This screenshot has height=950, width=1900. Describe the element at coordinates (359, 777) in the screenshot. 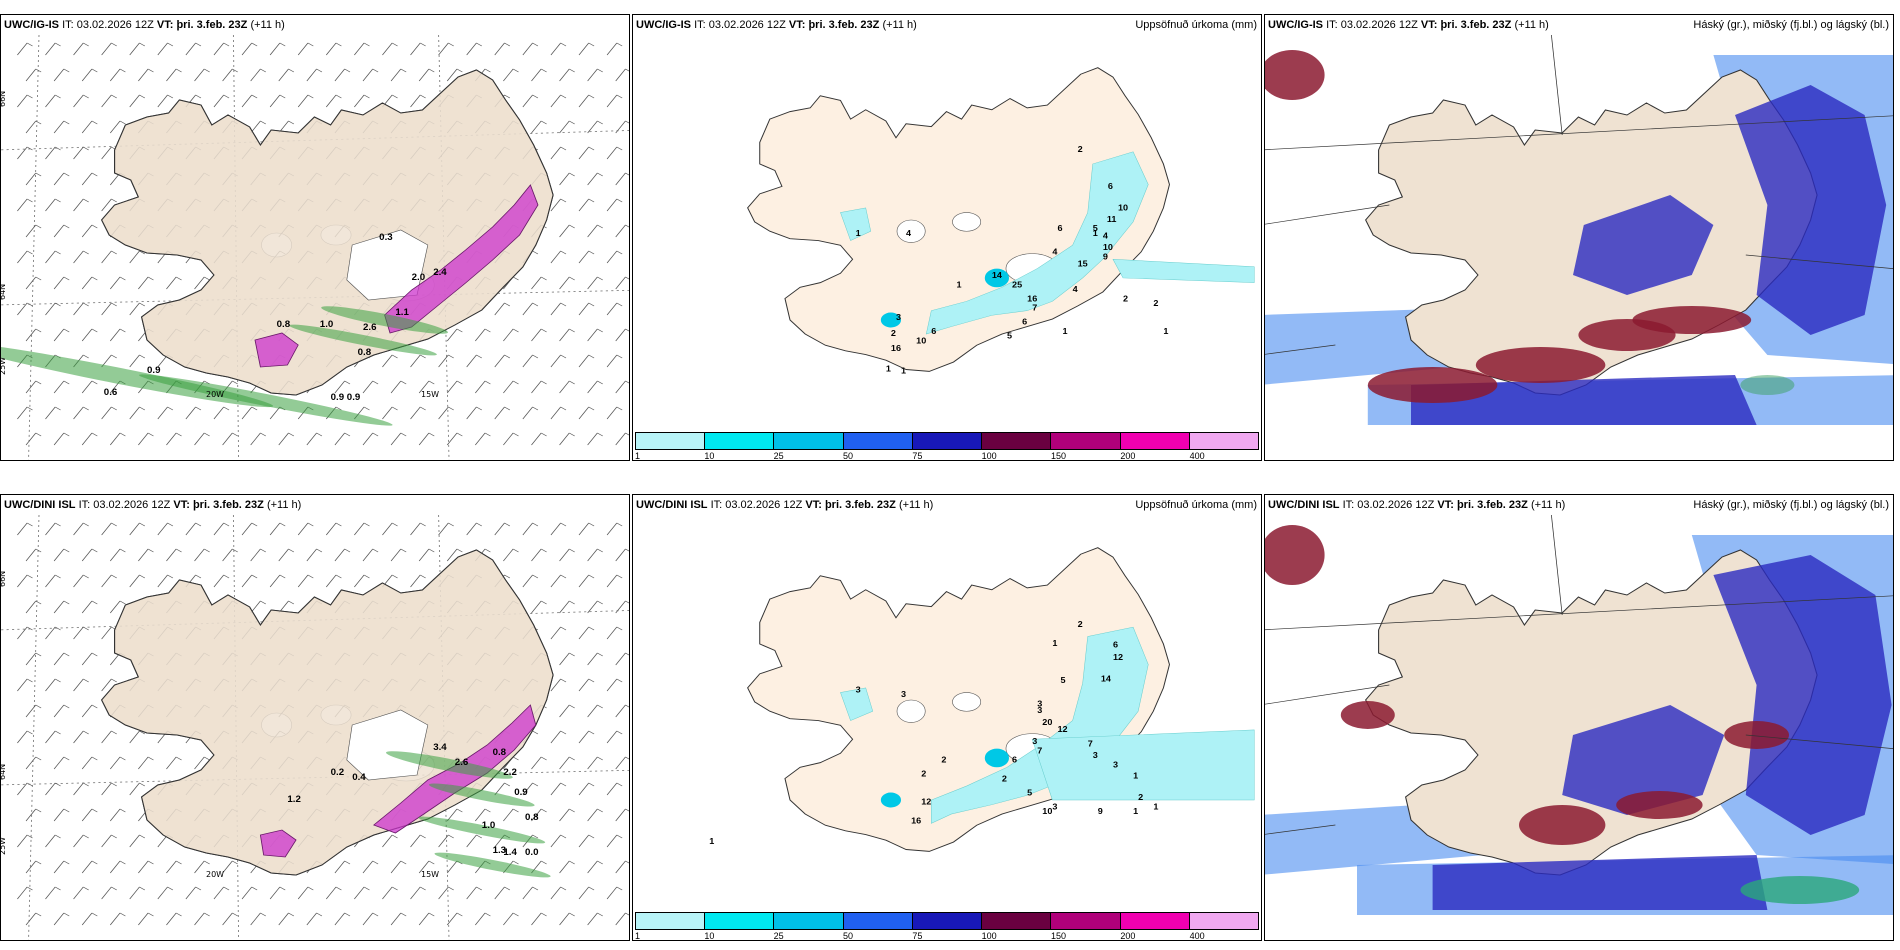

I see `contour-label: 0.4` at that location.